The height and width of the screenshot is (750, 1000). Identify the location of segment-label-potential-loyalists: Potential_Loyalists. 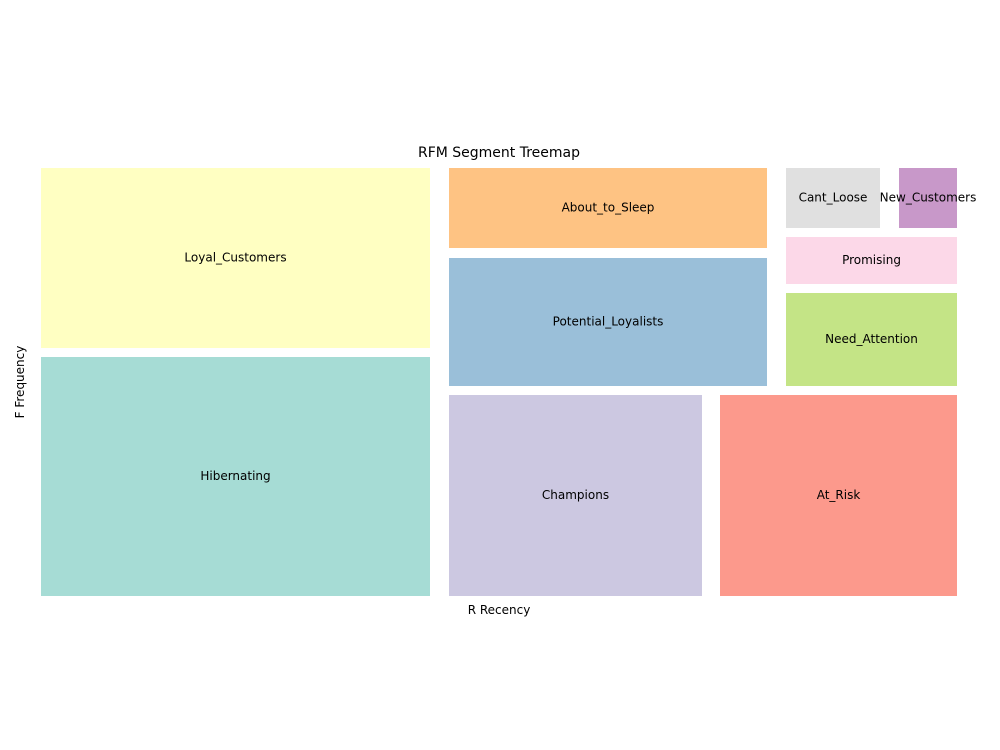
(608, 322).